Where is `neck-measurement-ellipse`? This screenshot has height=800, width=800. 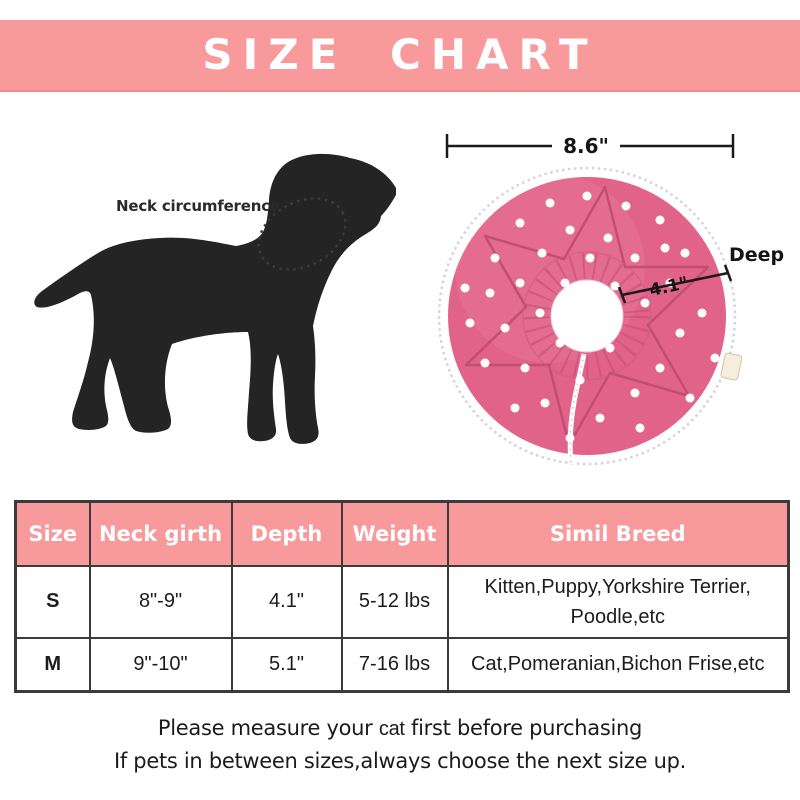
neck-measurement-ellipse is located at coordinates (302, 234).